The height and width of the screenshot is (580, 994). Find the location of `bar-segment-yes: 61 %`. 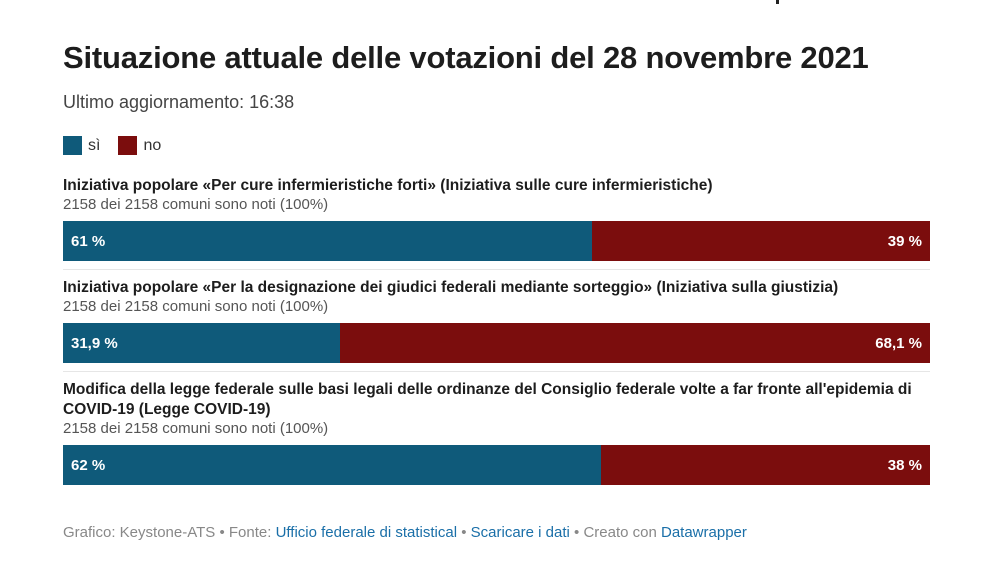

bar-segment-yes: 61 % is located at coordinates (327, 241).